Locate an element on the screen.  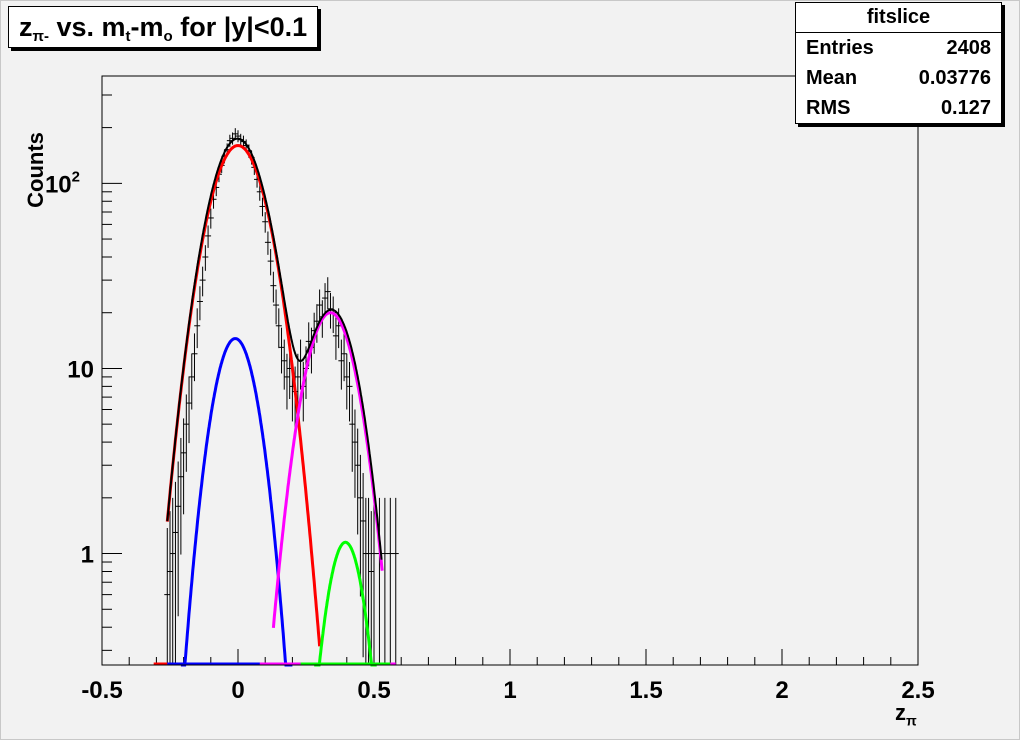
stats-title: fitslice is located at coordinates (898, 18).